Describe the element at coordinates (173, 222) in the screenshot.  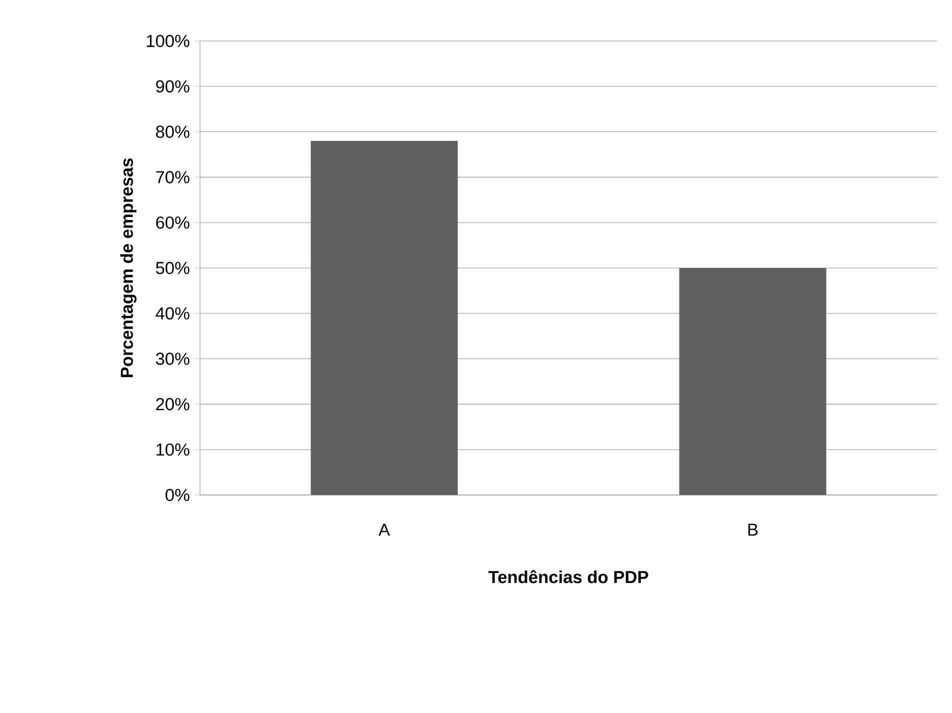
I see `y-tick-label: 60%` at that location.